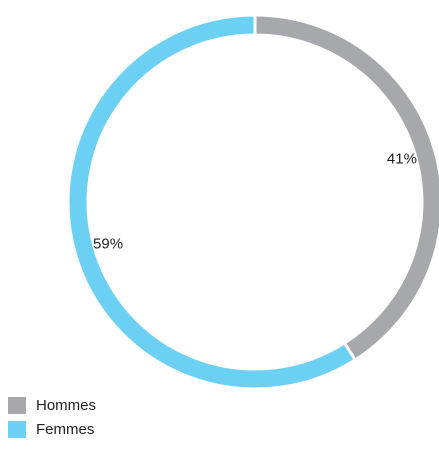  I want to click on chart-legend: Hommes Femmes, so click(52, 417).